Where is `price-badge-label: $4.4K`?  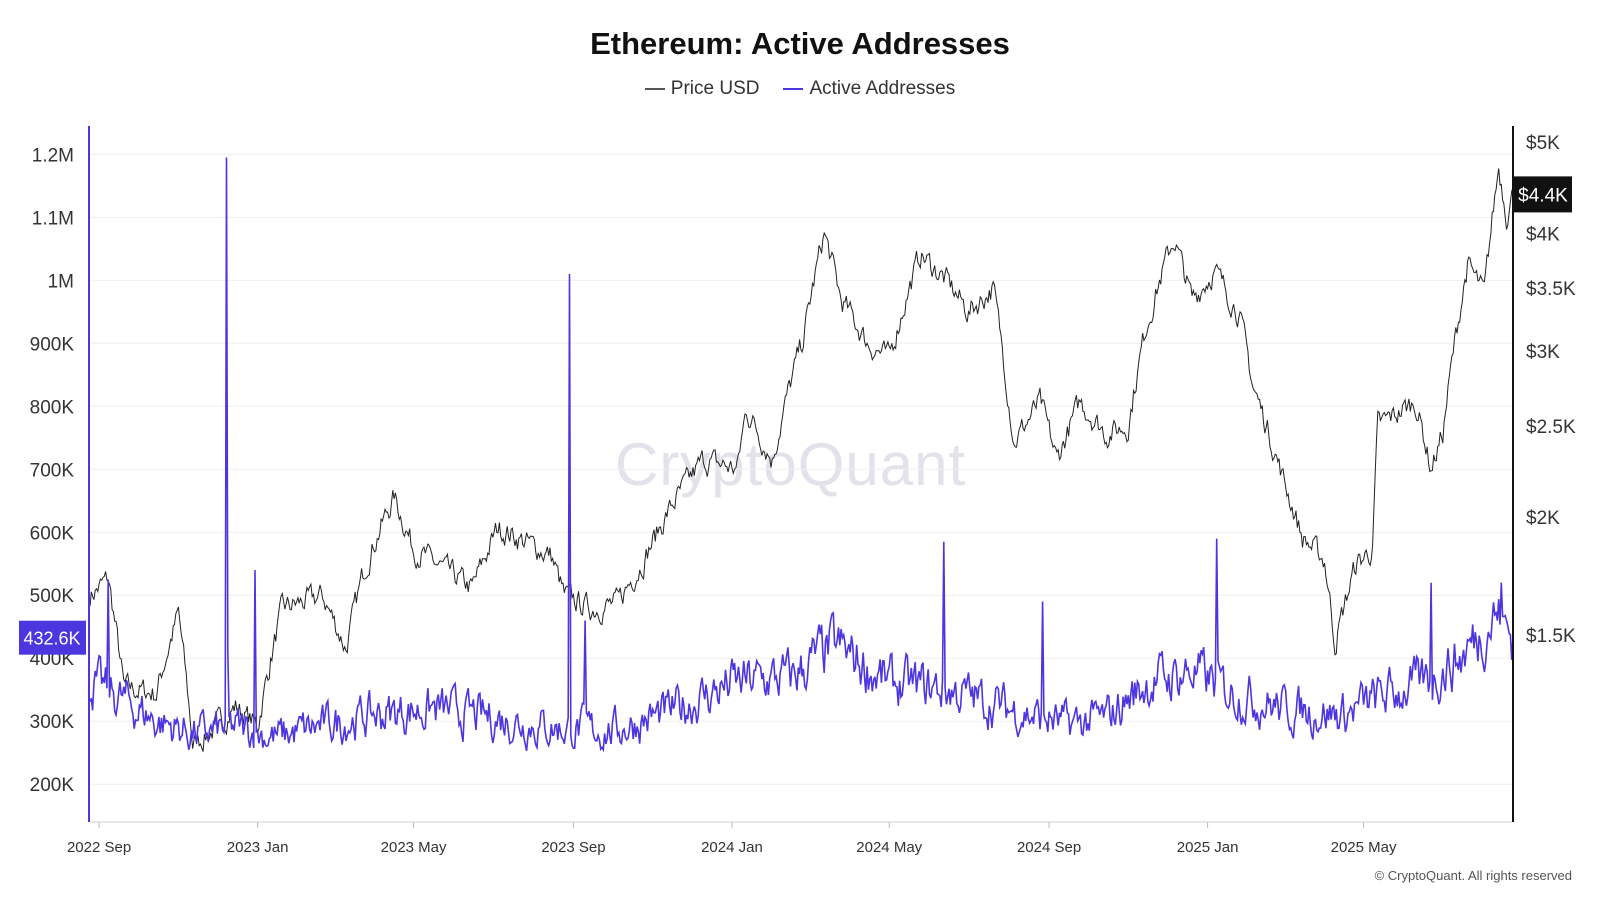
price-badge-label: $4.4K is located at coordinates (1543, 195).